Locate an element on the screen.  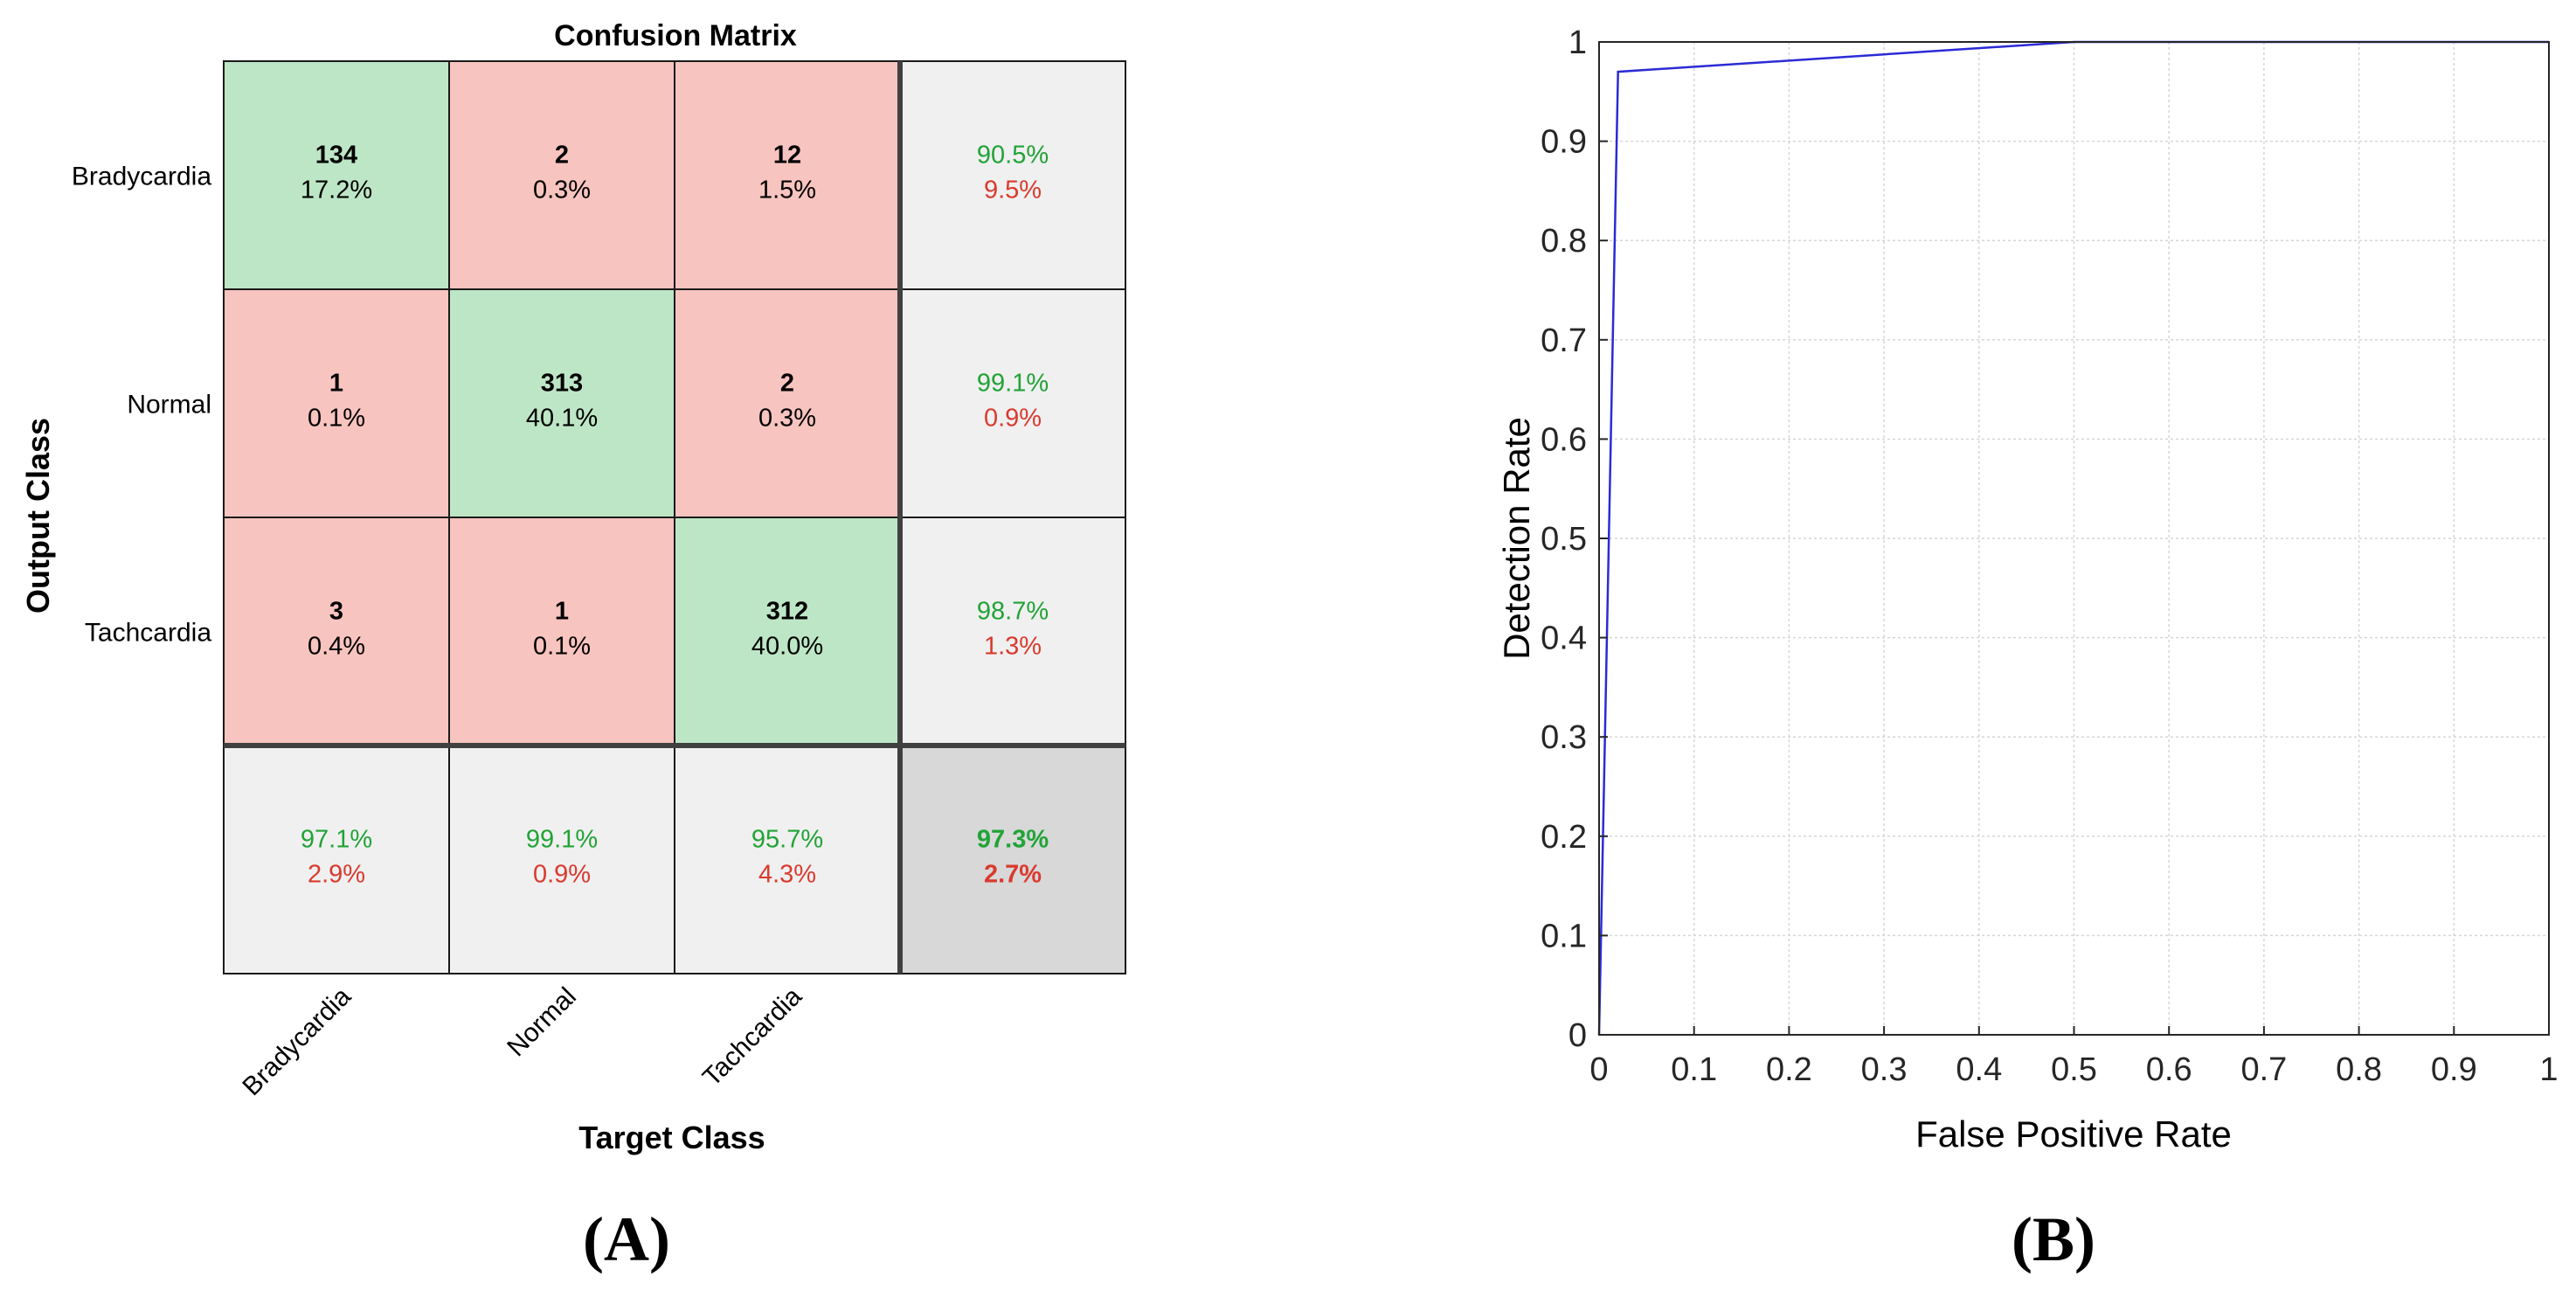
y-tick-label: 0.5 is located at coordinates (1564, 539).